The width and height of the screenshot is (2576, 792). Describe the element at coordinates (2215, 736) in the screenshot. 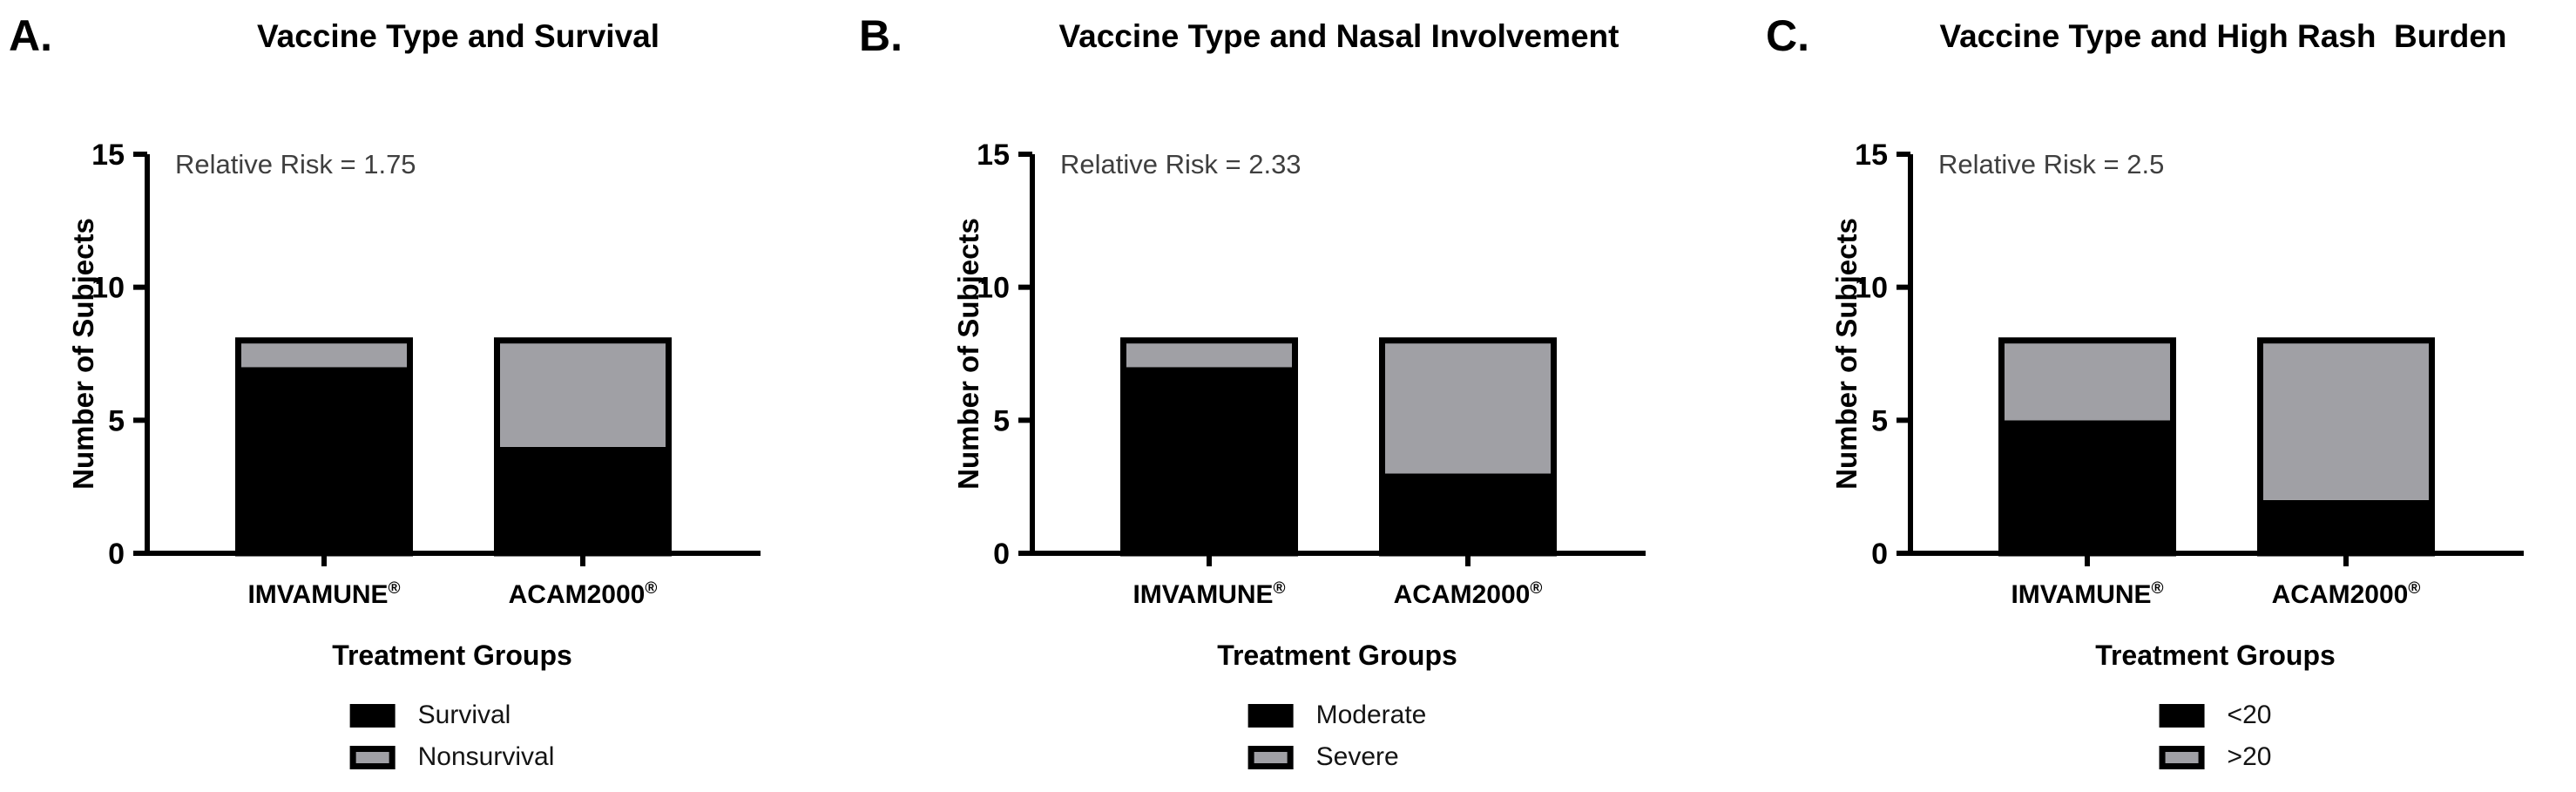

I see `legend: <20 >20` at that location.